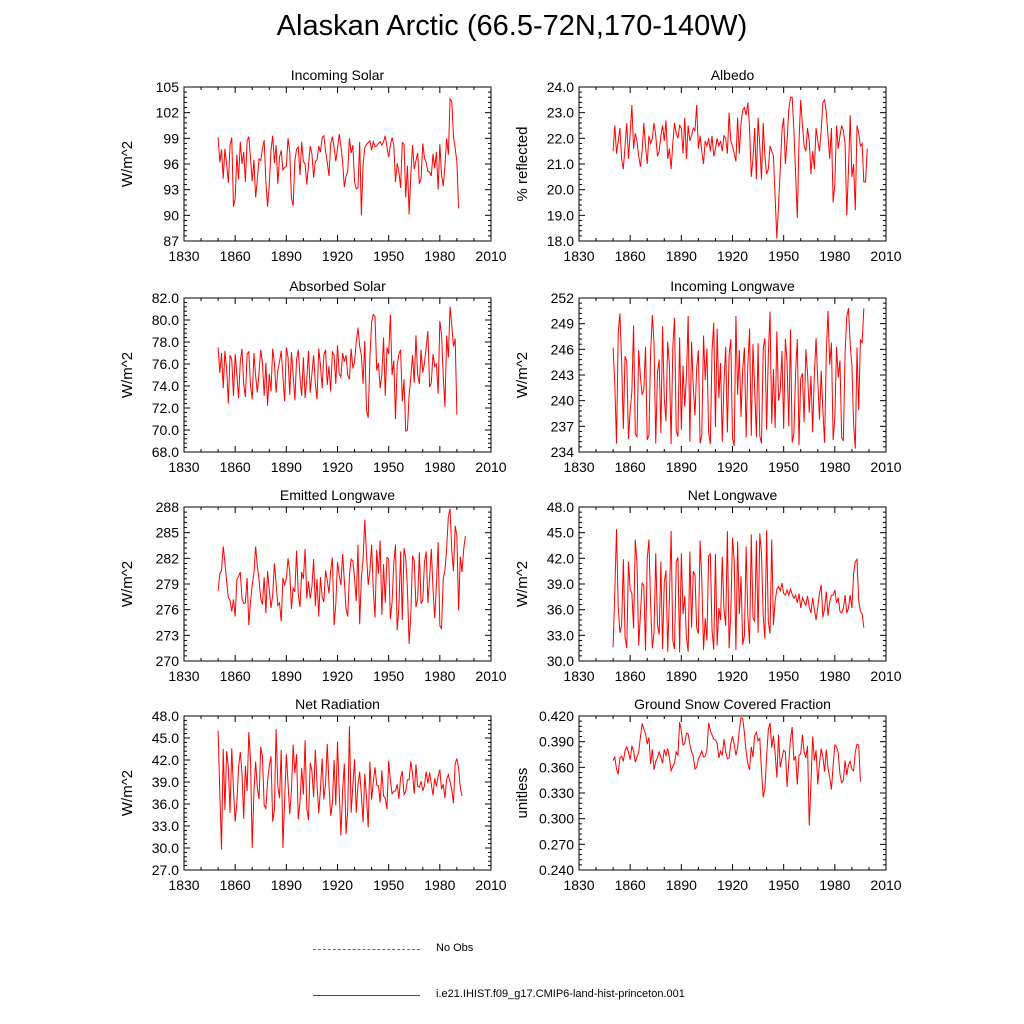 Image resolution: width=1024 pixels, height=1024 pixels. I want to click on panel-6-xtick-label: 1950, so click(783, 676).